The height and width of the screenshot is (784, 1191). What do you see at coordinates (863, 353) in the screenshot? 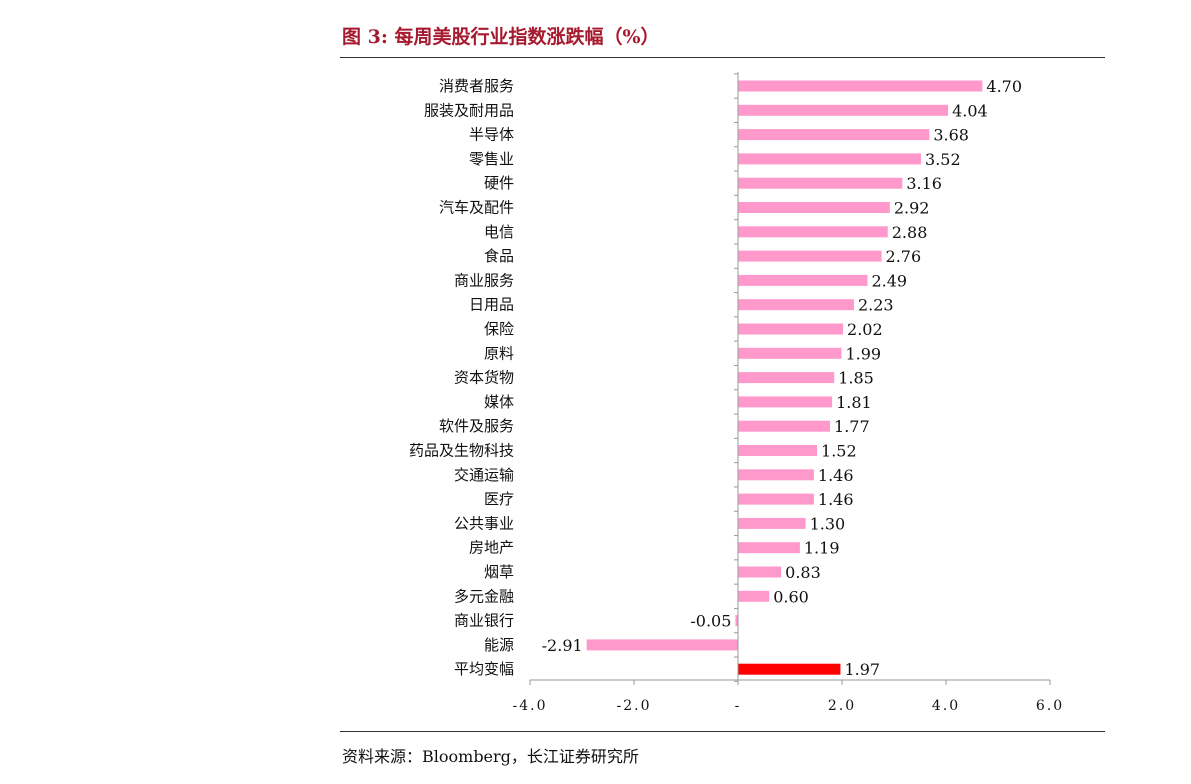
I see `value-label-11: 1.99` at bounding box center [863, 353].